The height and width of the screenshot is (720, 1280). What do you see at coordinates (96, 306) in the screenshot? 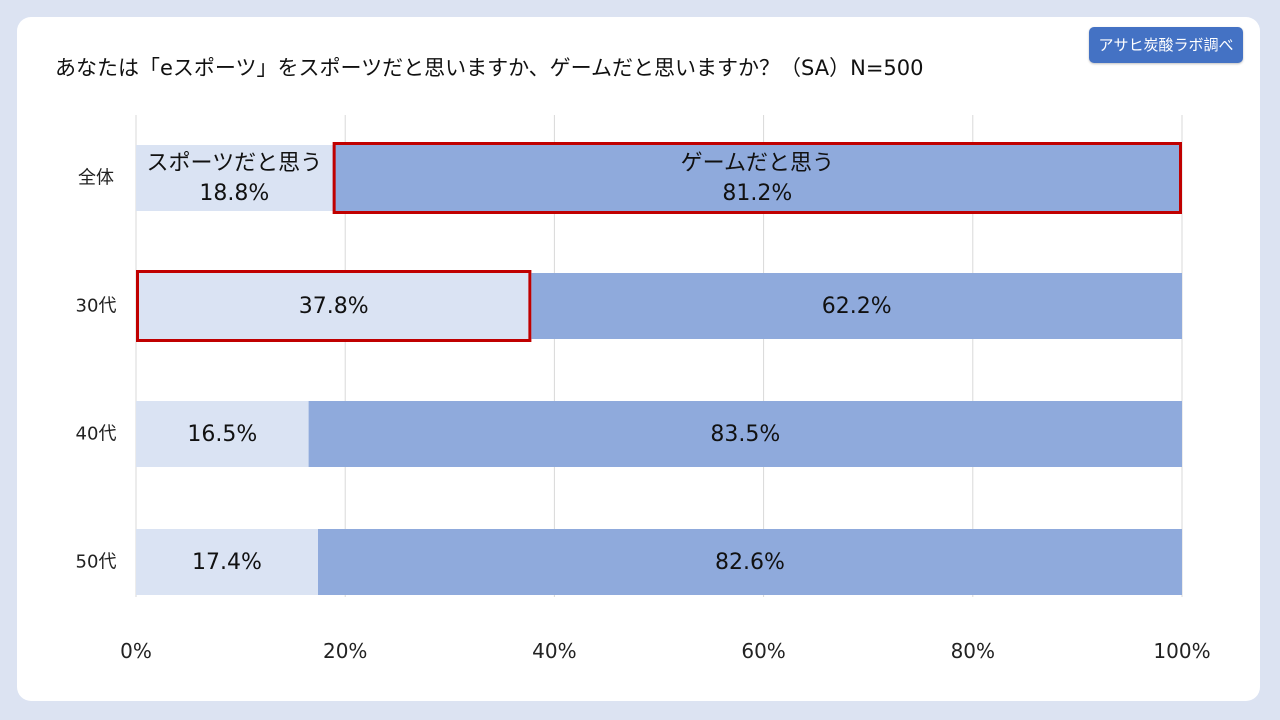
I see `category-label: 30代` at bounding box center [96, 306].